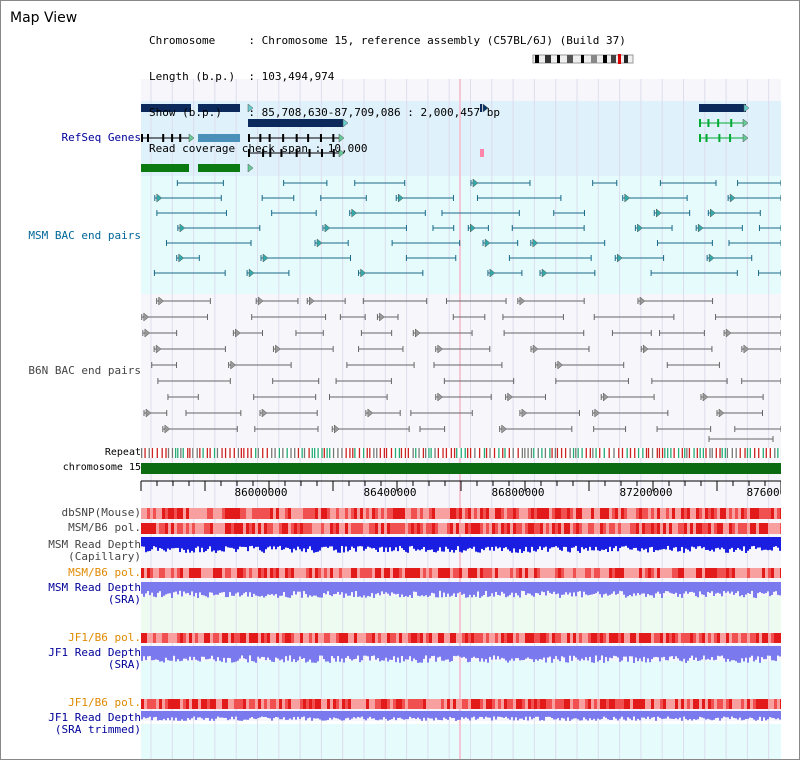  I want to click on track-label-msm-b6-pol-1: MSM/B6 pol., so click(104, 527).